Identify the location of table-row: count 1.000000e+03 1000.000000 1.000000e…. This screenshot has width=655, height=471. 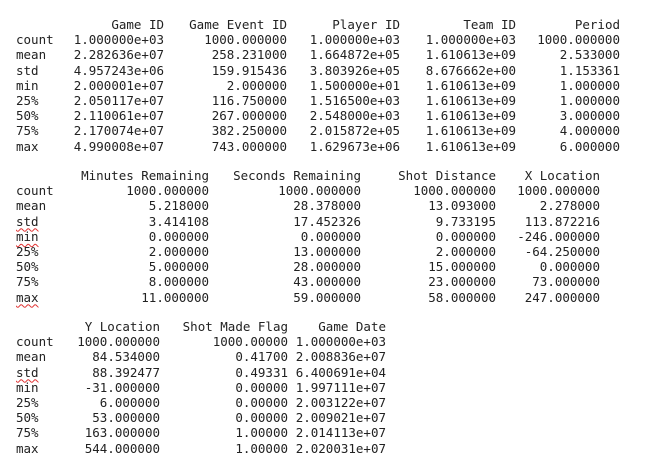
(318, 39).